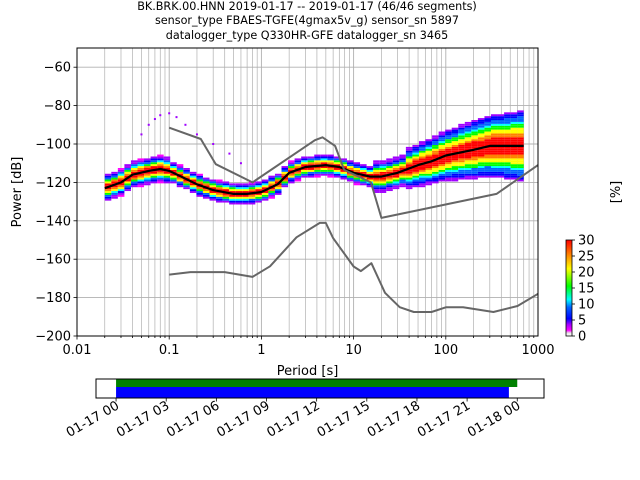 Image resolution: width=640 pixels, height=480 pixels. What do you see at coordinates (616, 192) in the screenshot?
I see `colorbar-label: [%]` at bounding box center [616, 192].